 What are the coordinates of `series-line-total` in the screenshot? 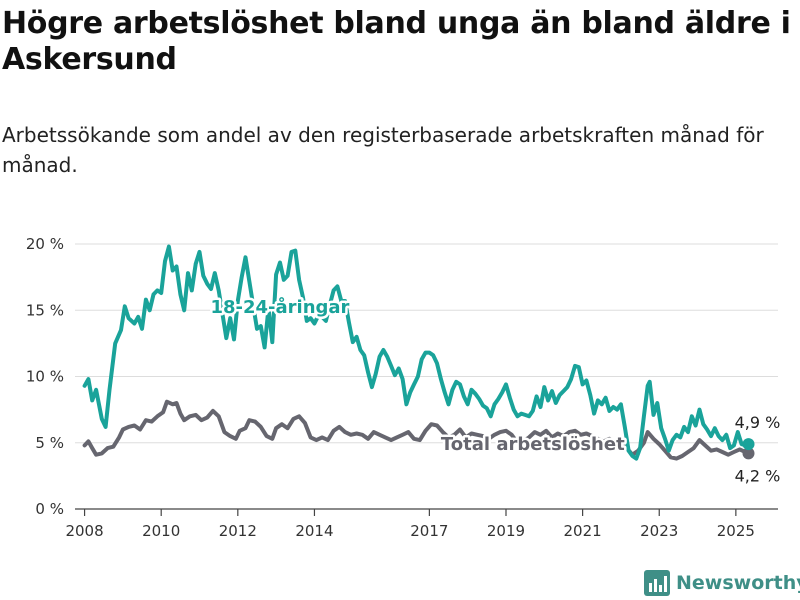 It's located at (416, 430).